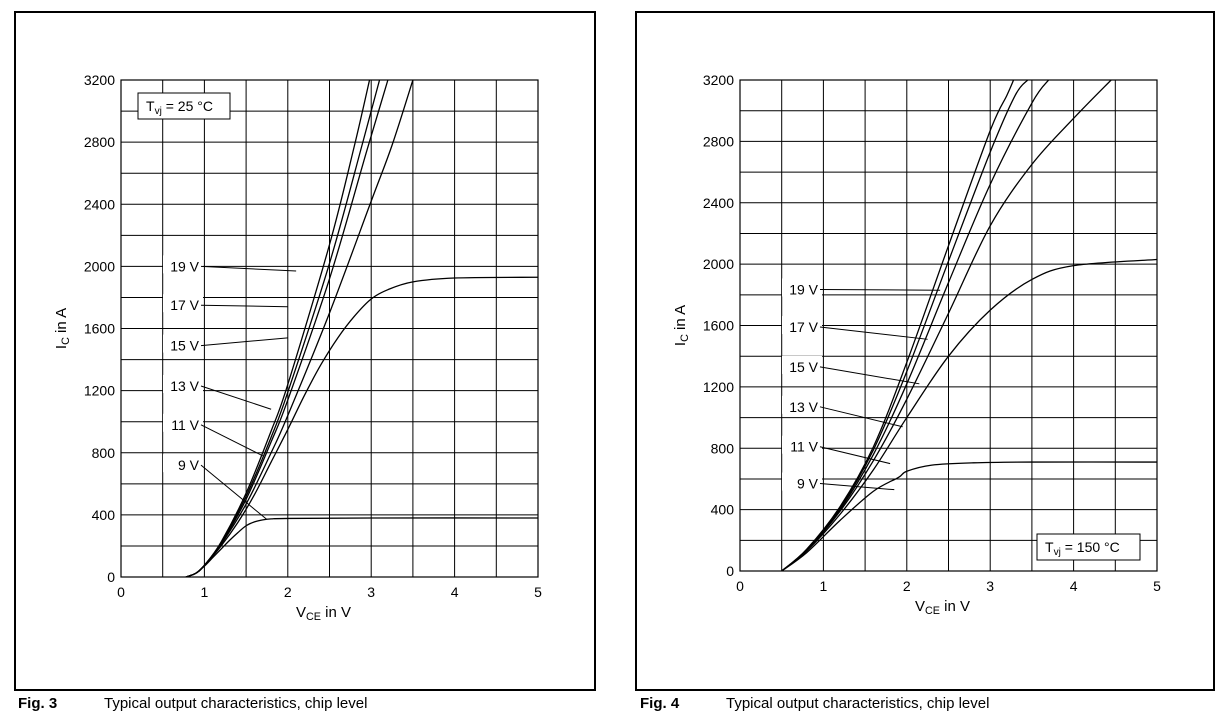 This screenshot has width=1227, height=723. Describe the element at coordinates (718, 387) in the screenshot. I see `fig4-y-tick-label: 1200` at that location.